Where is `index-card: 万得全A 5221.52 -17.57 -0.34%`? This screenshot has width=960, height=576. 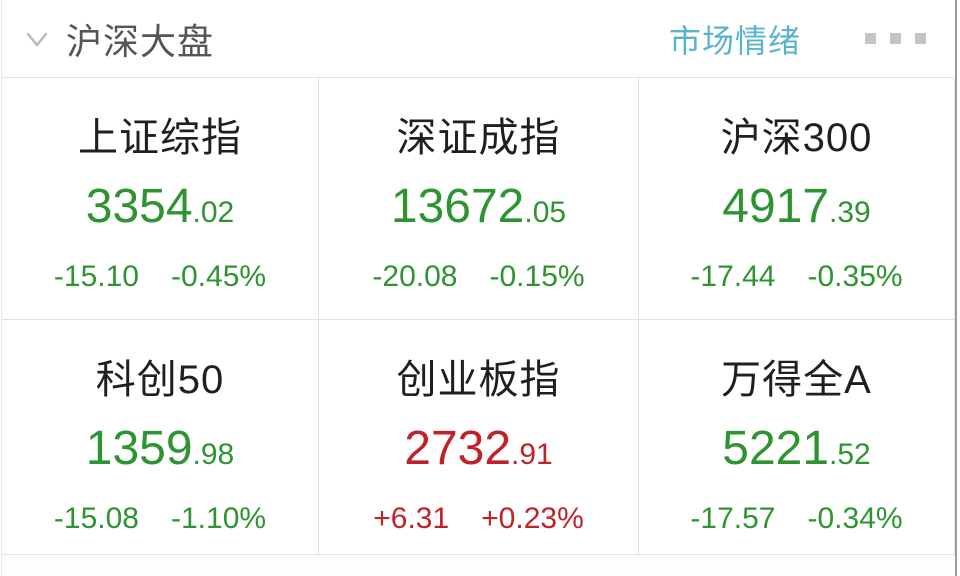
index-card: 万得全A 5221.52 -17.57 -0.34% is located at coordinates (797, 437).